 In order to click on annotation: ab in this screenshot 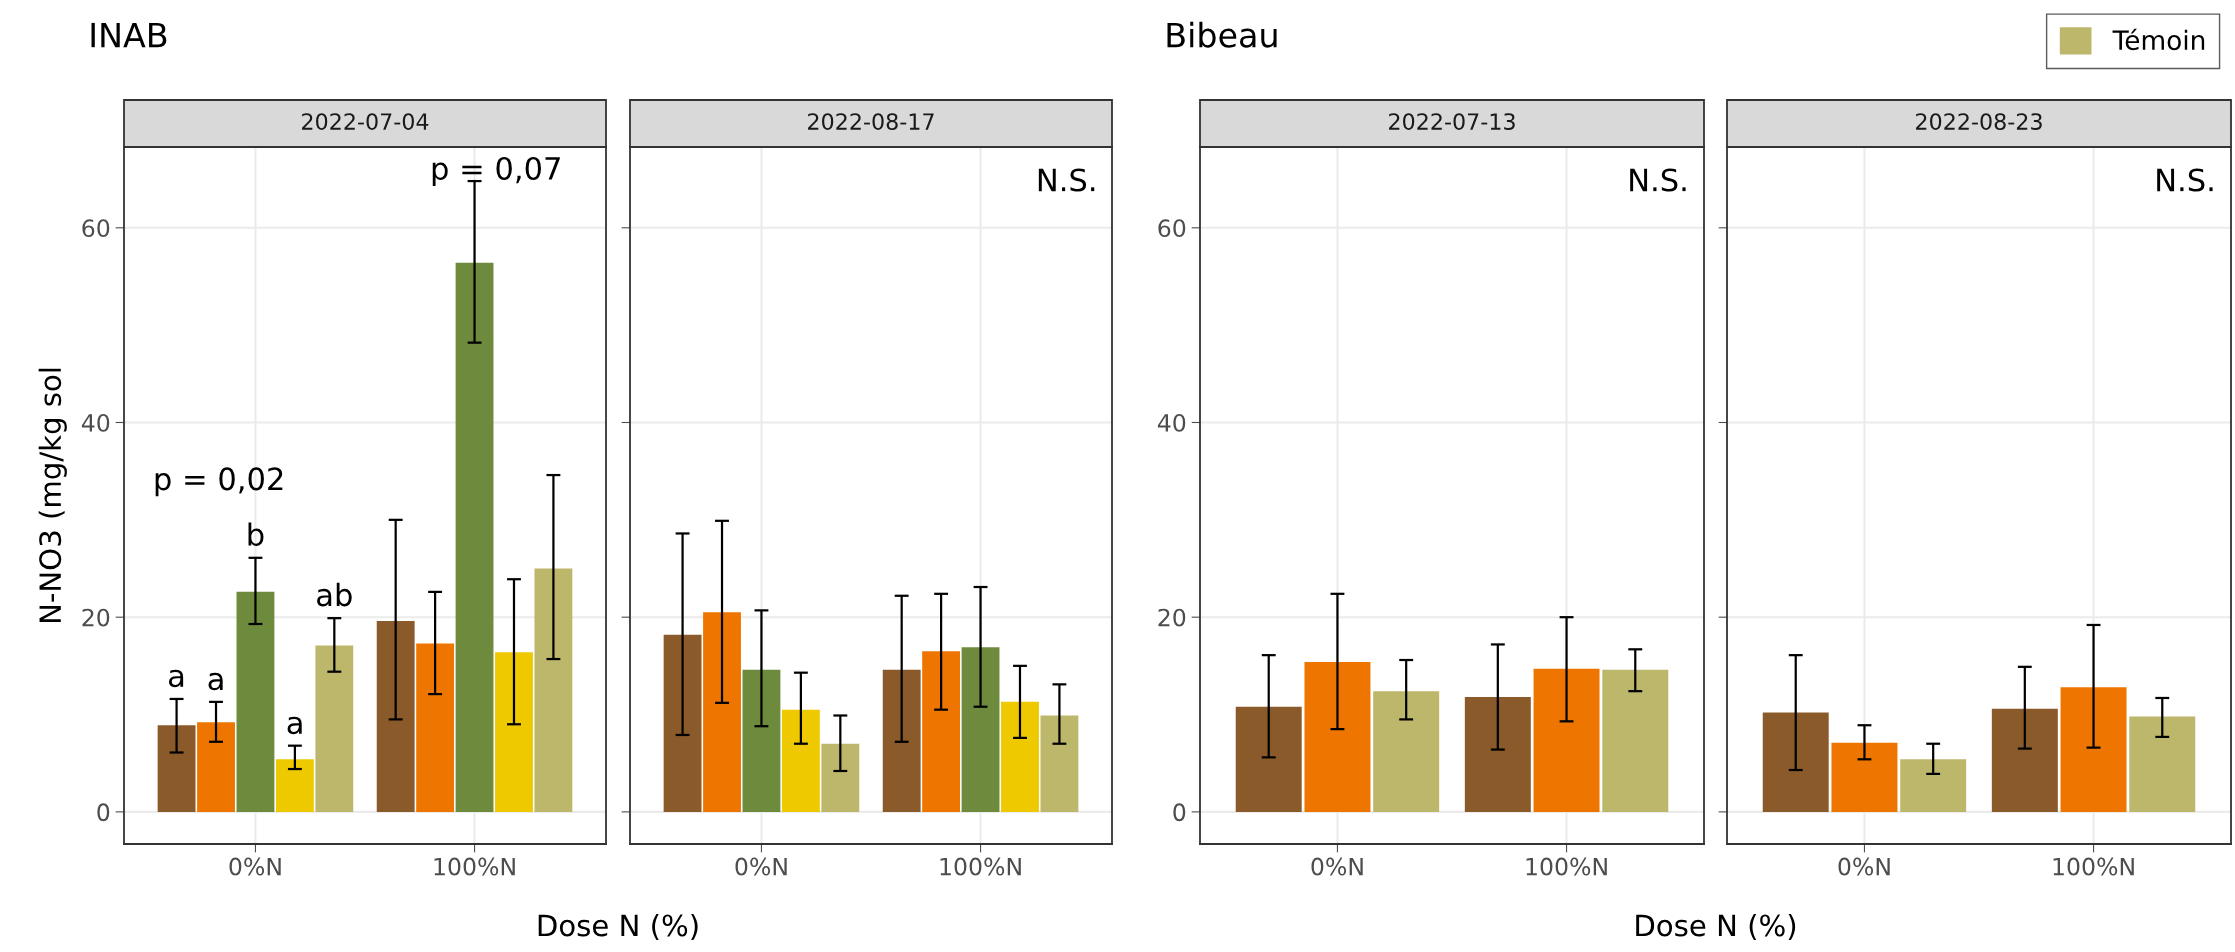, I will do `click(334, 594)`.